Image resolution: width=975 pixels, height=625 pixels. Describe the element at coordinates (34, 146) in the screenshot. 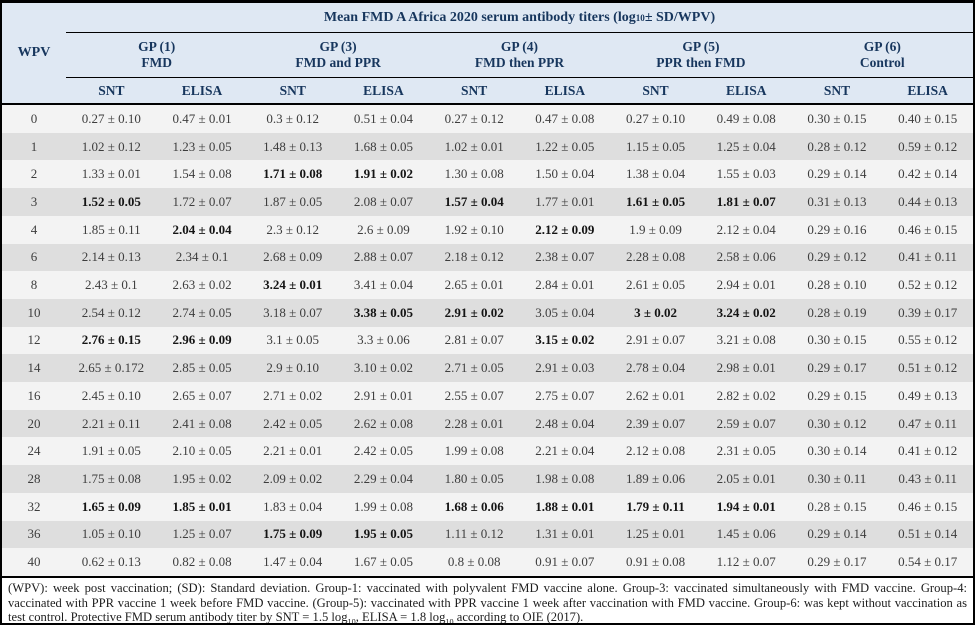

I see `wpv-value: 1` at that location.